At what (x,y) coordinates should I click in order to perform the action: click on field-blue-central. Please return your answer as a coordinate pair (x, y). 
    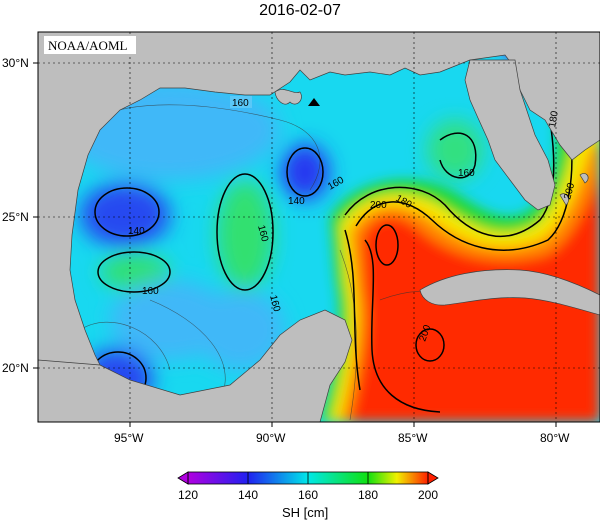
    Looking at the image, I should click on (305, 172).